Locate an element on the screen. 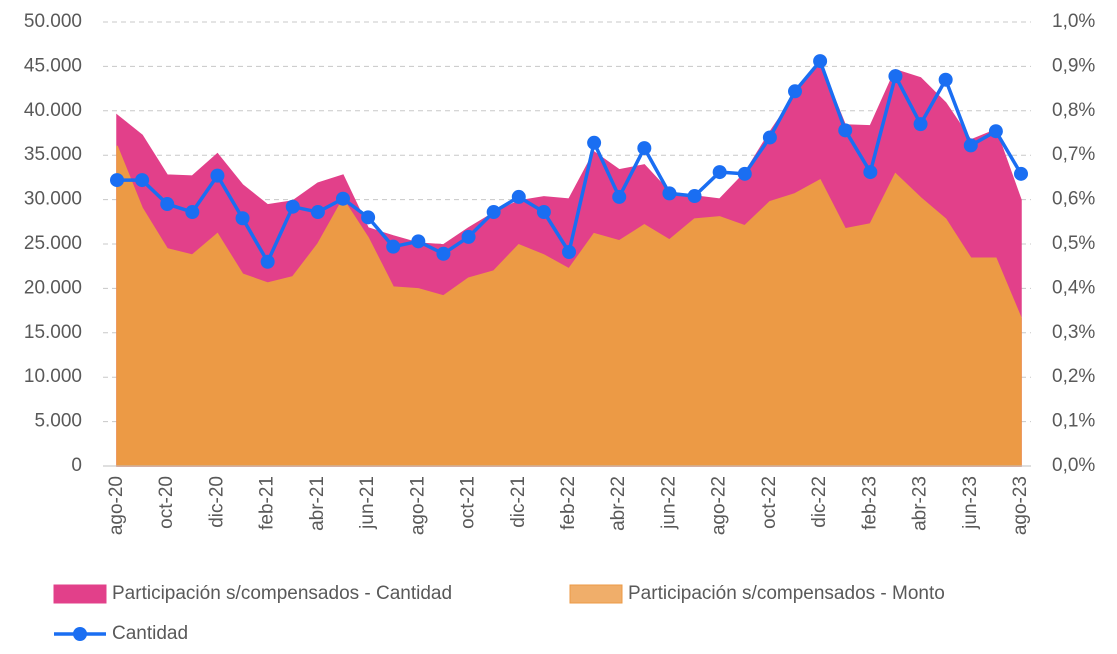 The height and width of the screenshot is (654, 1117). y-tick-label: 10.000 is located at coordinates (53, 376).